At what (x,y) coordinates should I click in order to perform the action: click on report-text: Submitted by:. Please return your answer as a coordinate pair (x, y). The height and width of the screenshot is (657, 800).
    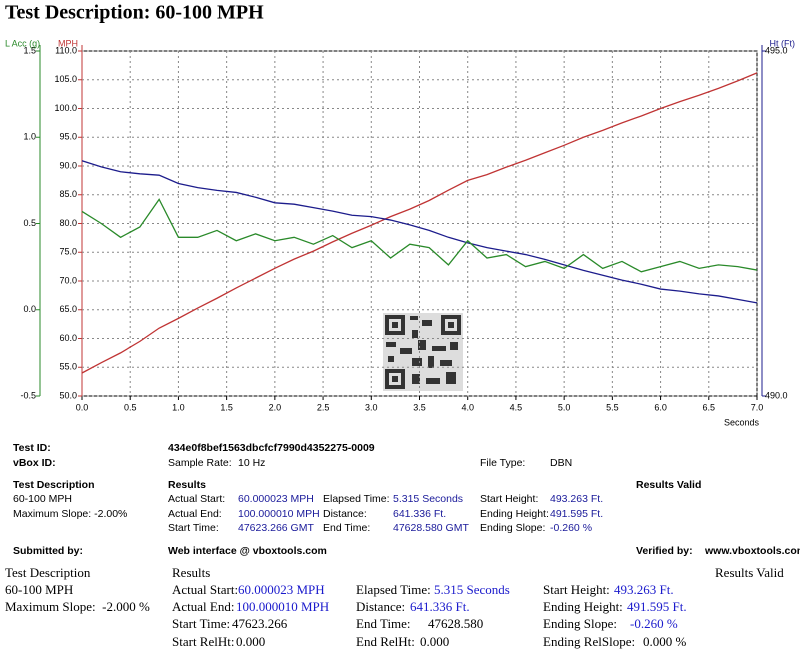
    Looking at the image, I should click on (48, 551).